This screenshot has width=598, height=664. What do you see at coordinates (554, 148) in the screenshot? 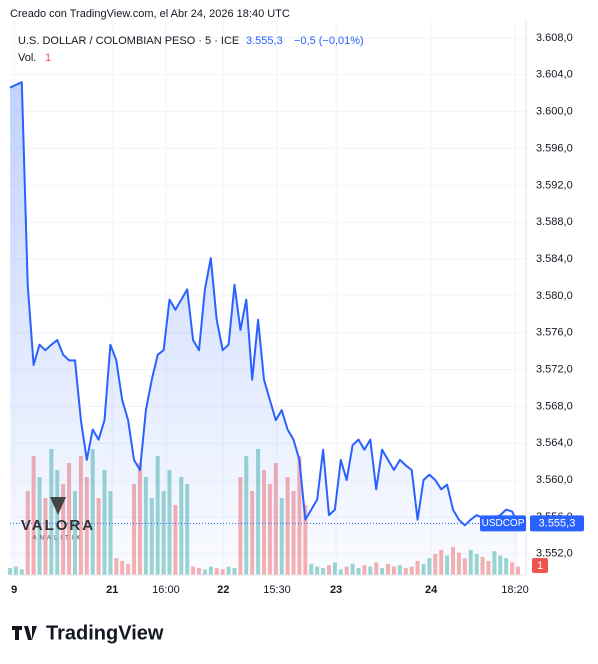
I see `y-tick-label: 3.596,0` at bounding box center [554, 148].